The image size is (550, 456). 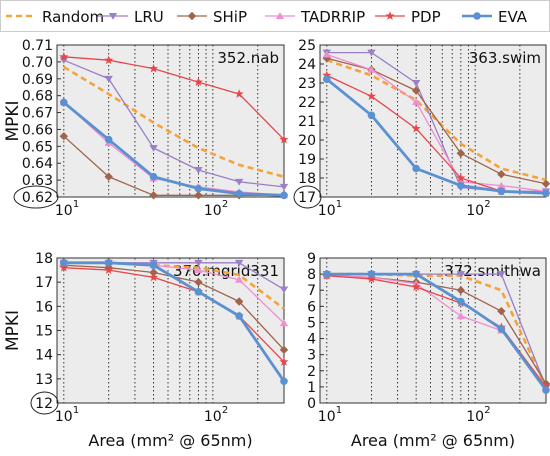 I want to click on y-tick-label: 0.67, so click(x=37, y=114).